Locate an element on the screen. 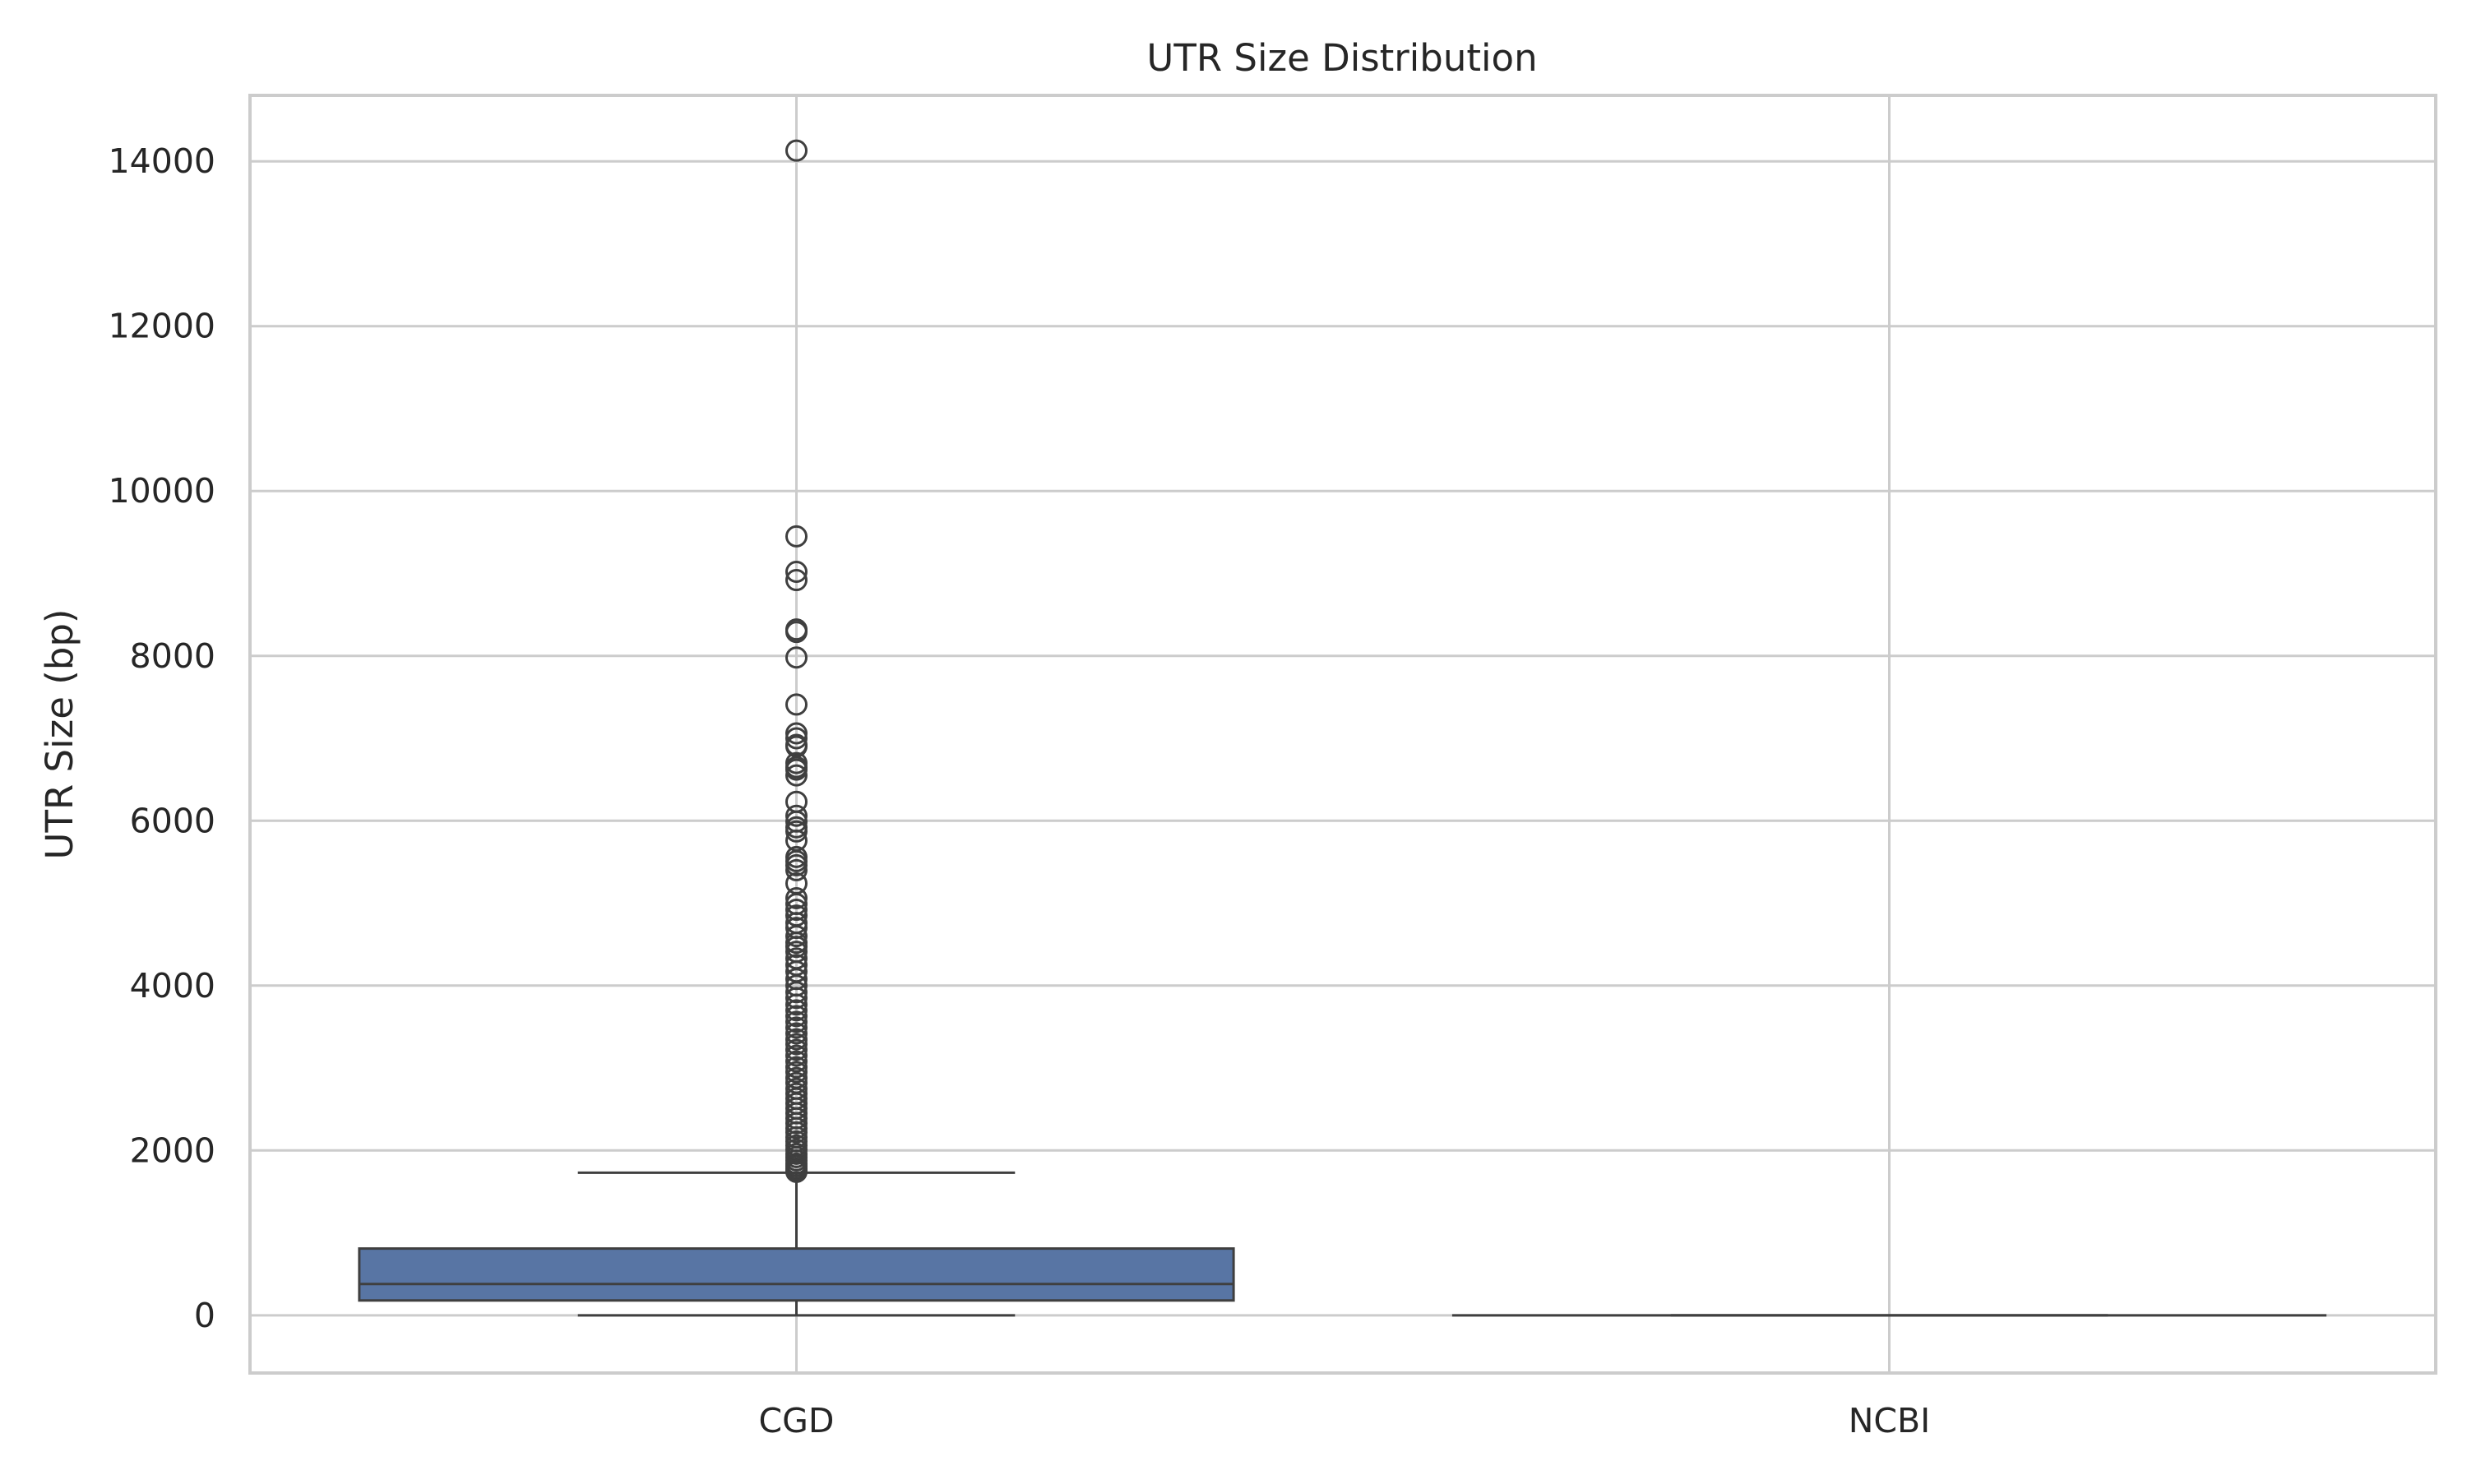 Image resolution: width=2467 pixels, height=1484 pixels. y-tick-label: 4000 is located at coordinates (172, 986).